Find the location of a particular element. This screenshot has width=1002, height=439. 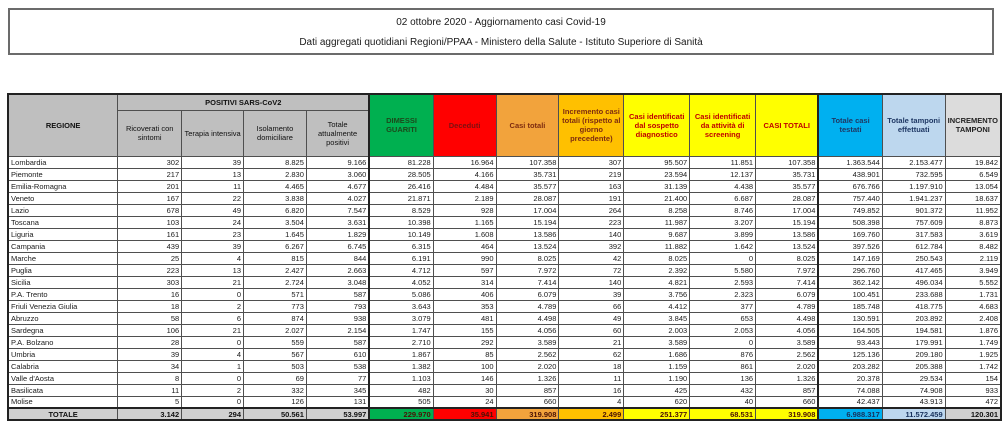

value-cell: 8.025 is located at coordinates (787, 258).